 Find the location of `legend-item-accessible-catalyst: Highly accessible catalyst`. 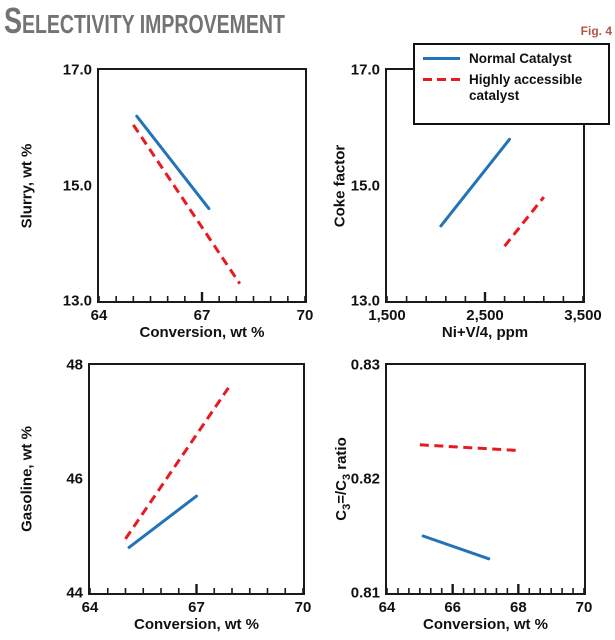

legend-item-accessible-catalyst: Highly accessible catalyst is located at coordinates (511, 88).